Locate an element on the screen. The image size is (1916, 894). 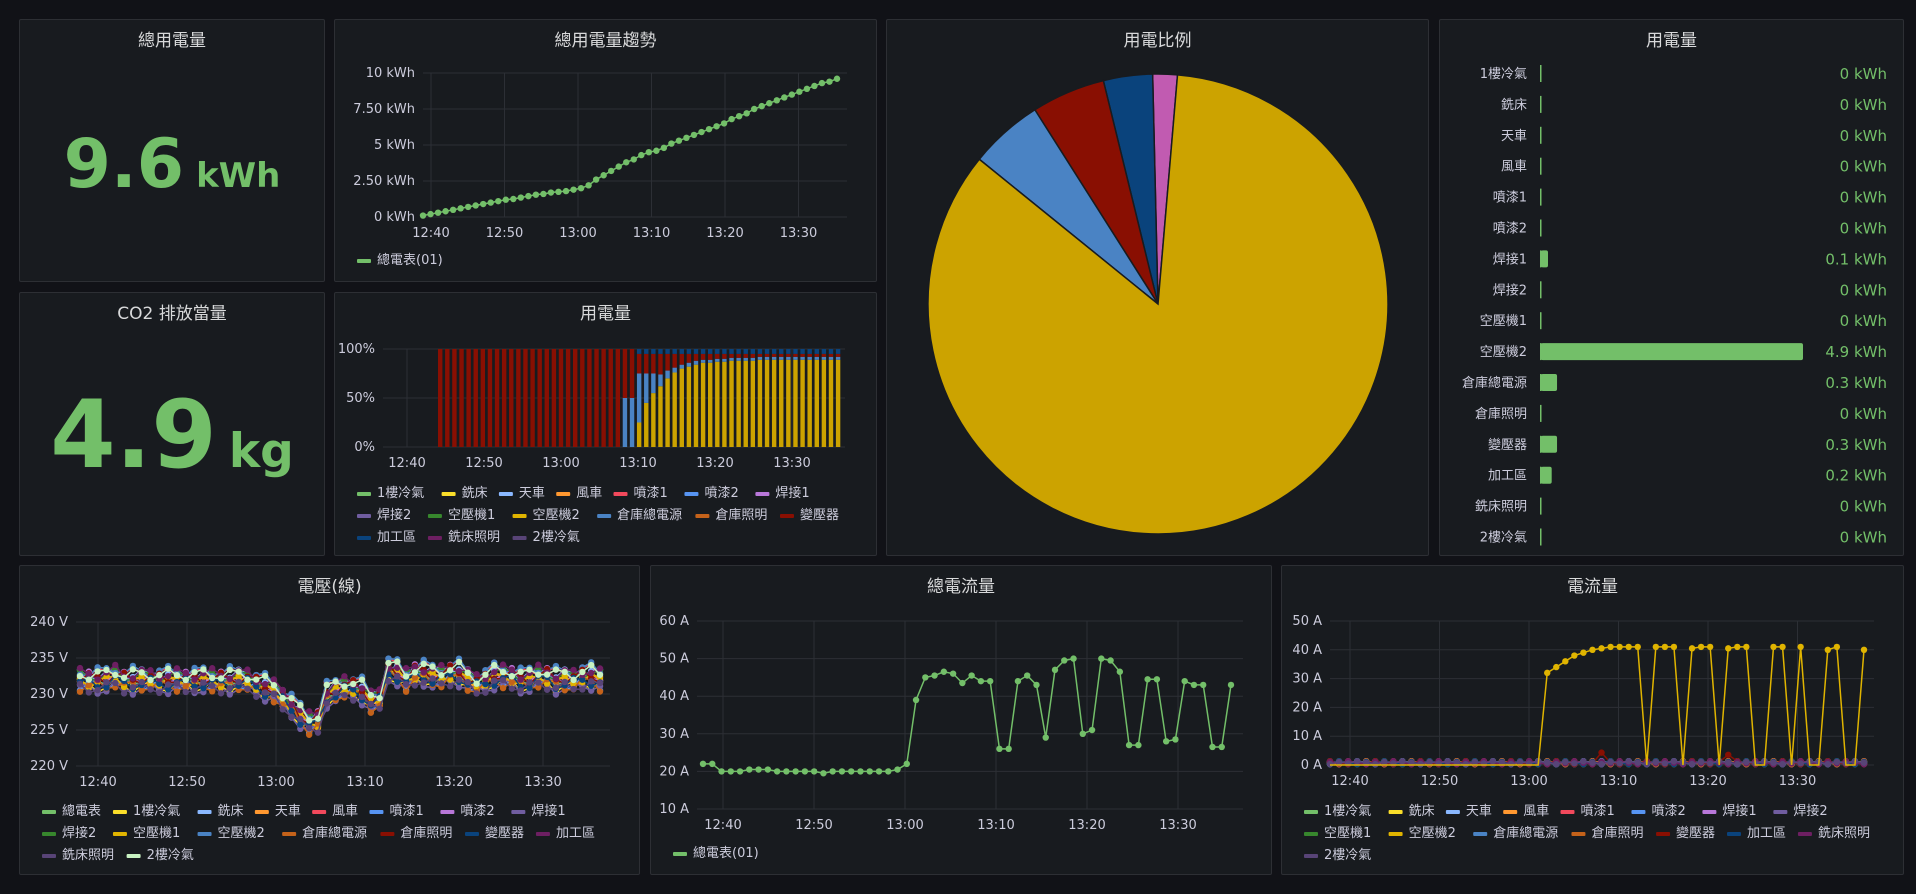
total-energy-panel: 總用電量 9.6 kWh is located at coordinates (172, 150).